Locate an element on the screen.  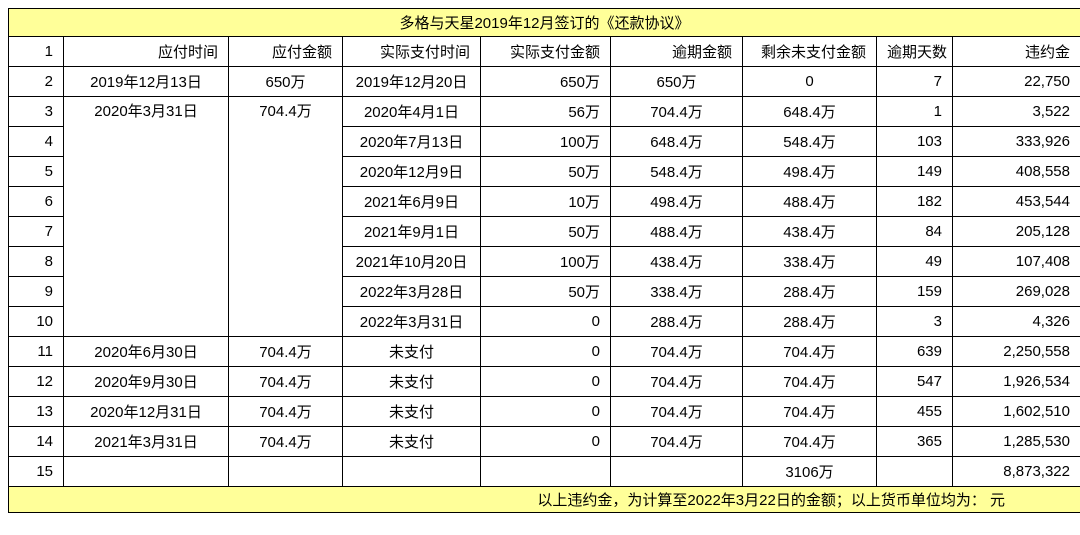
overdue-days-cell: 84 is located at coordinates (915, 232).